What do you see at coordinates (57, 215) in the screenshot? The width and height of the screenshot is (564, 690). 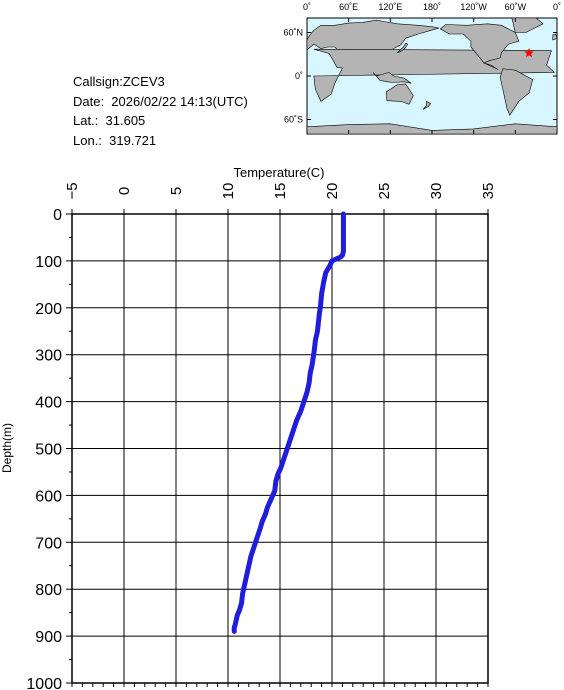 I see `y-tick-label: 0` at bounding box center [57, 215].